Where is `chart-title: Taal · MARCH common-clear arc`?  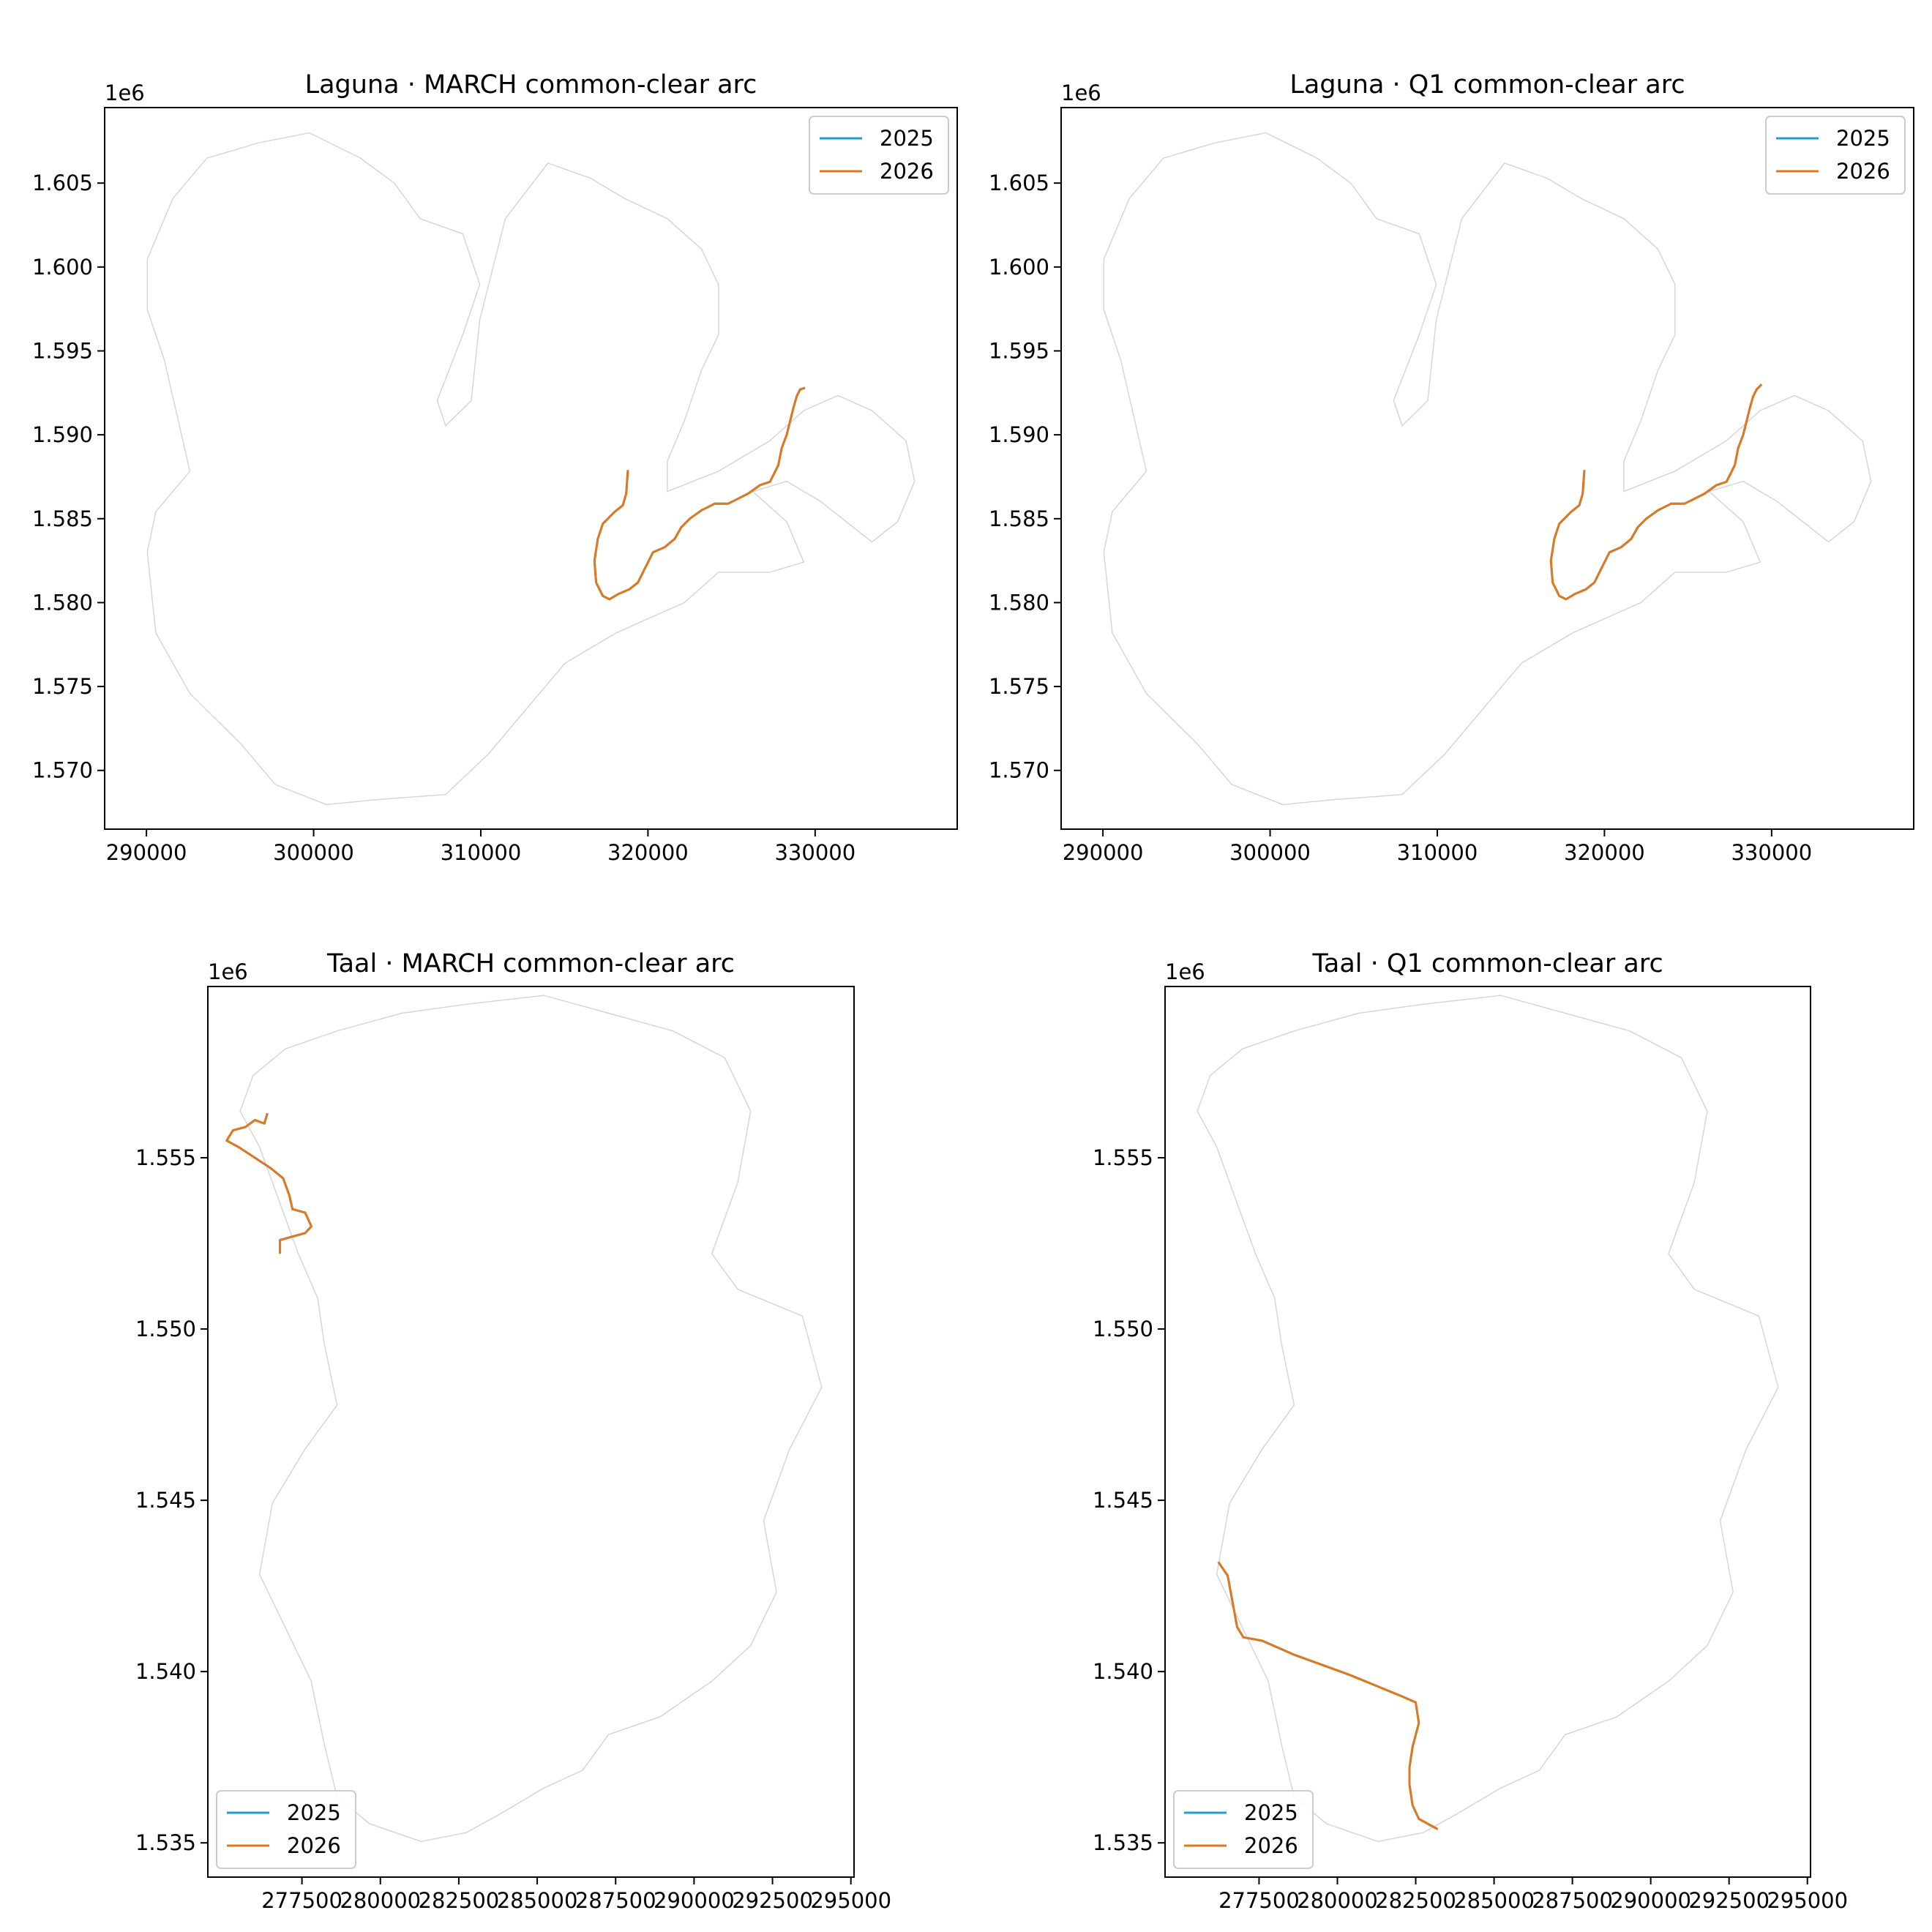
chart-title: Taal · MARCH common-clear arc is located at coordinates (530, 963).